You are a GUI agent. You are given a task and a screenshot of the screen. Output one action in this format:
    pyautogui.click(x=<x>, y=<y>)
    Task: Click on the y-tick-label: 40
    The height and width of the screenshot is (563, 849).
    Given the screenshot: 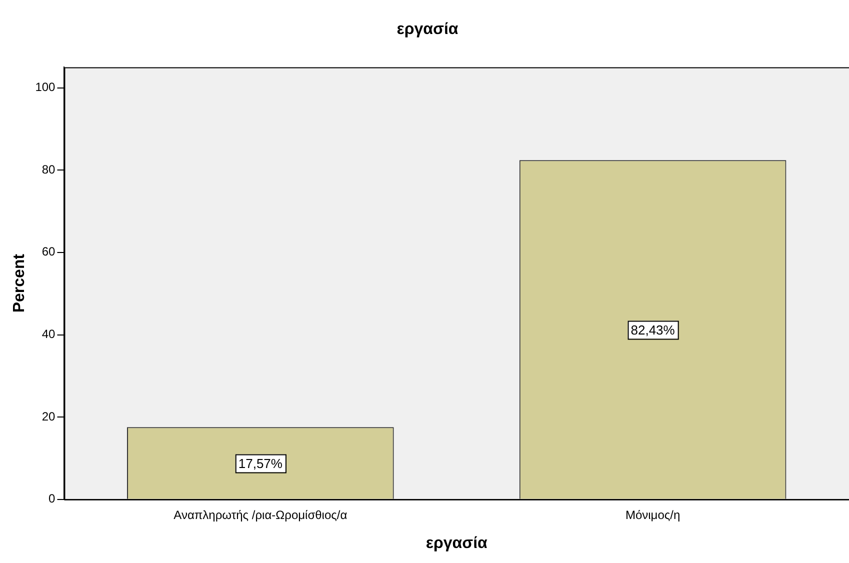 What is the action you would take?
    pyautogui.click(x=49, y=334)
    